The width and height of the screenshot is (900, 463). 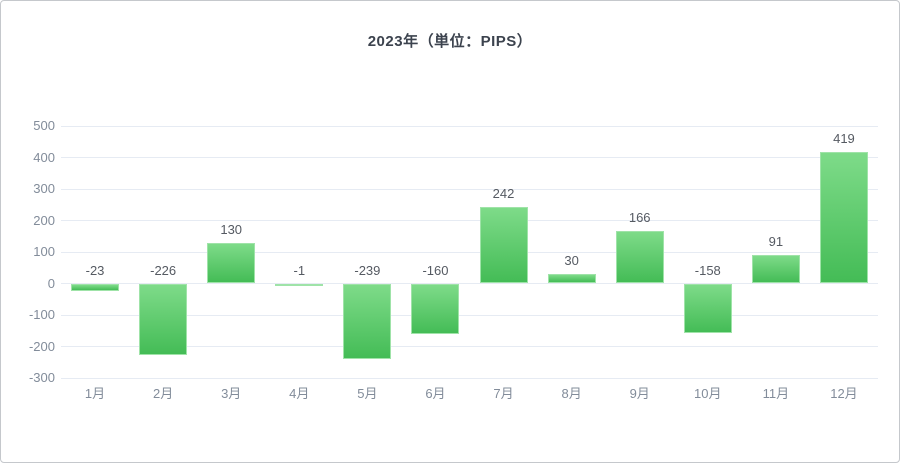 What do you see at coordinates (95, 270) in the screenshot?
I see `bar-value-label: -23` at bounding box center [95, 270].